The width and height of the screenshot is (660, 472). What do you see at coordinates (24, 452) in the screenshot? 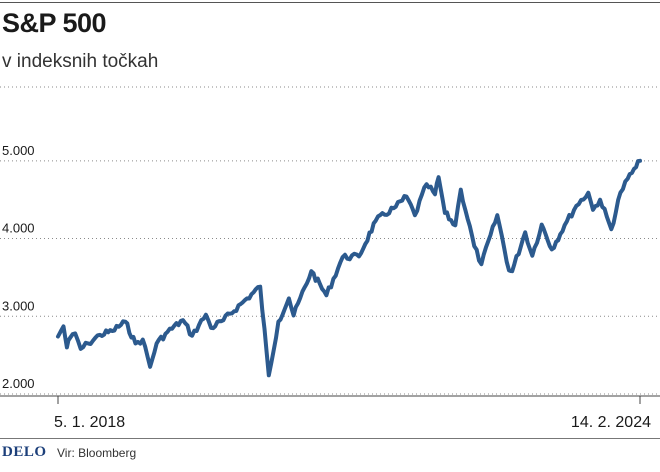
I see `delo-logo: DELO` at bounding box center [24, 452].